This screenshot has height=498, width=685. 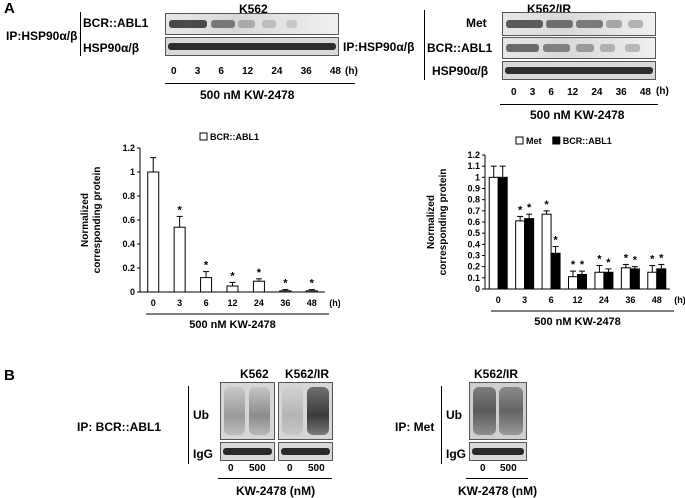 What do you see at coordinates (201, 415) in the screenshot?
I see `panel-b-left-row-ub: Ub` at bounding box center [201, 415].